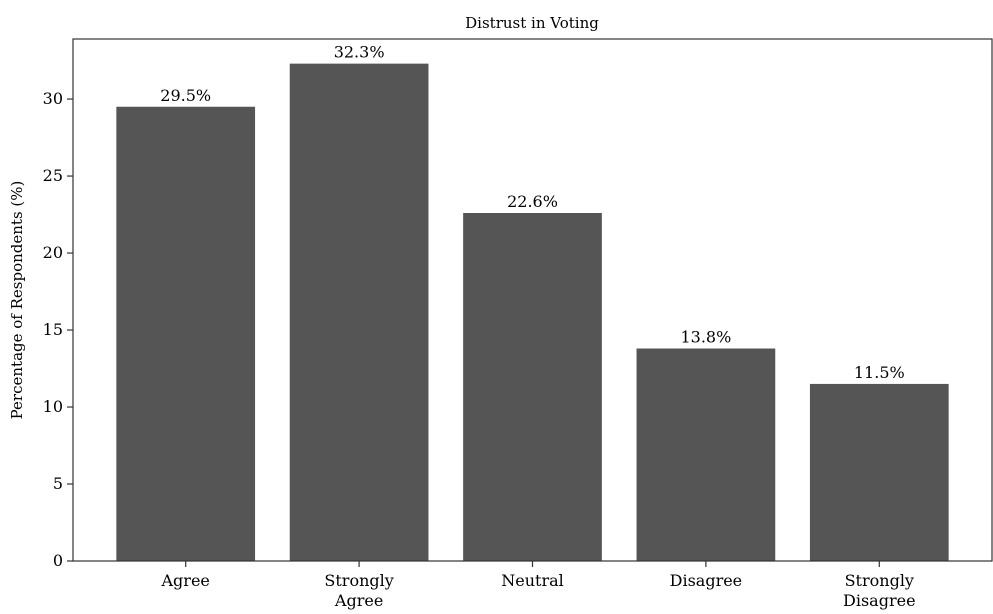 This screenshot has height=614, width=993. Describe the element at coordinates (185, 580) in the screenshot. I see `x-tick-label: Agree` at that location.